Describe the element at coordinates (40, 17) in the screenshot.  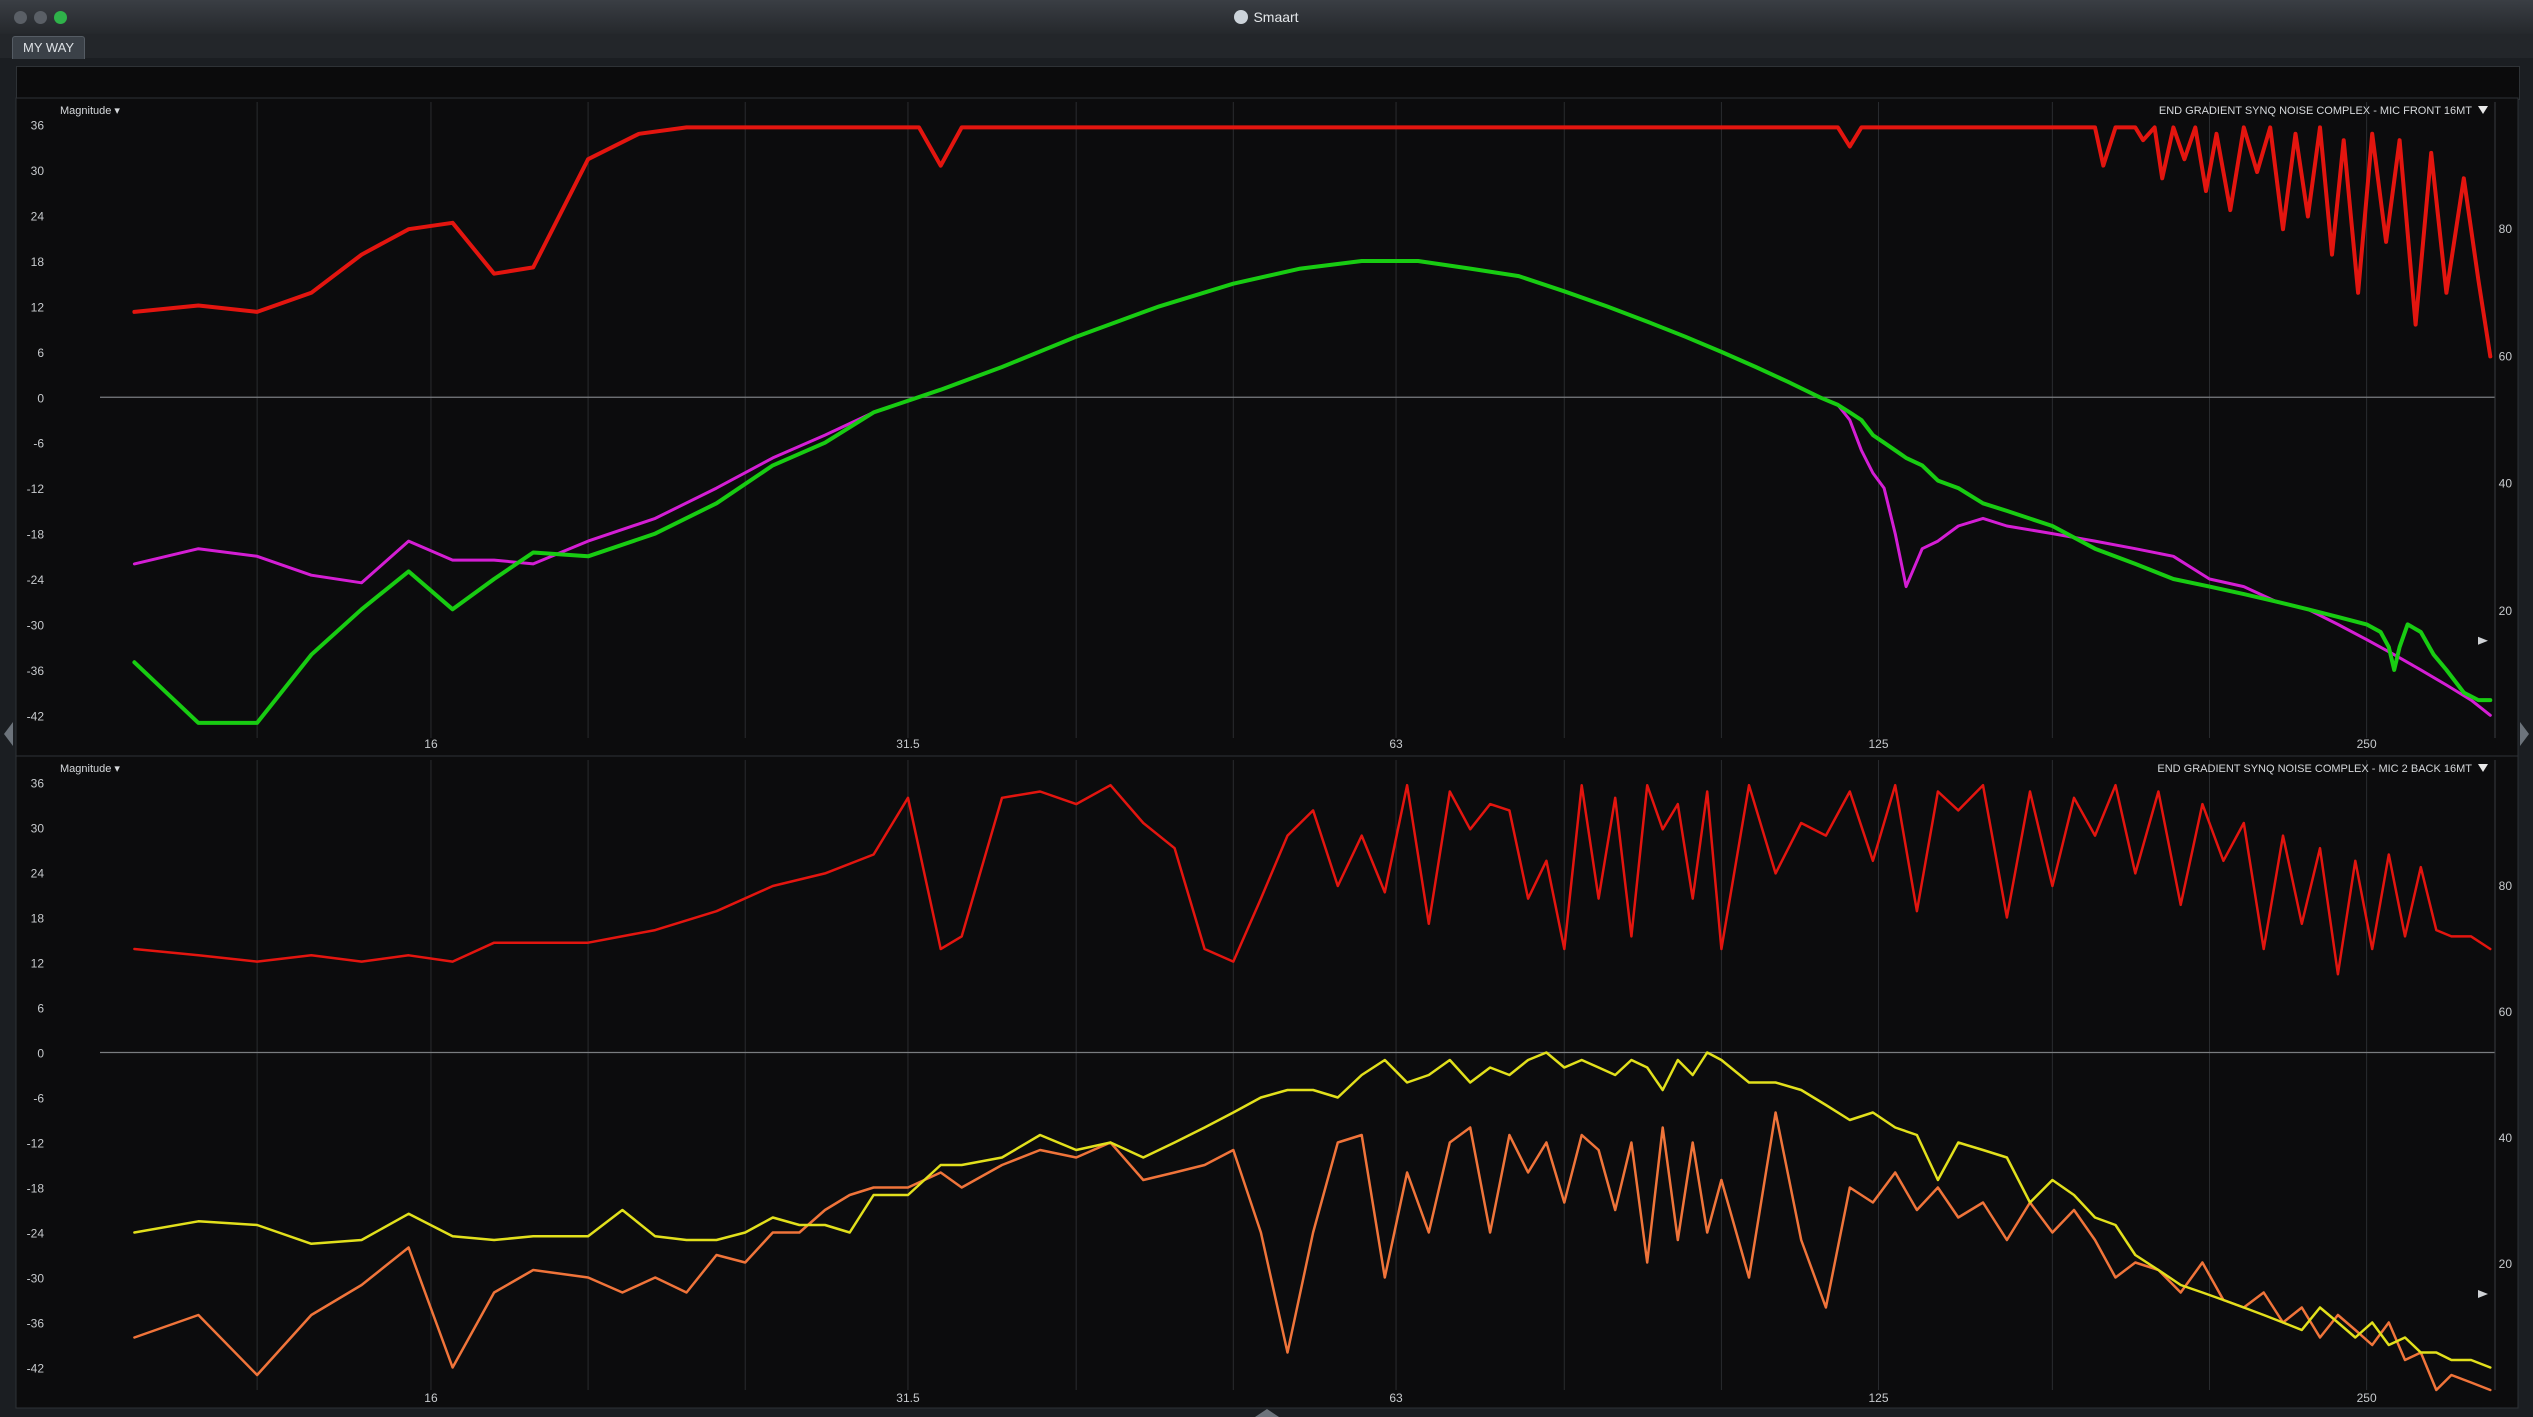
I see `minimize-window-button` at that location.